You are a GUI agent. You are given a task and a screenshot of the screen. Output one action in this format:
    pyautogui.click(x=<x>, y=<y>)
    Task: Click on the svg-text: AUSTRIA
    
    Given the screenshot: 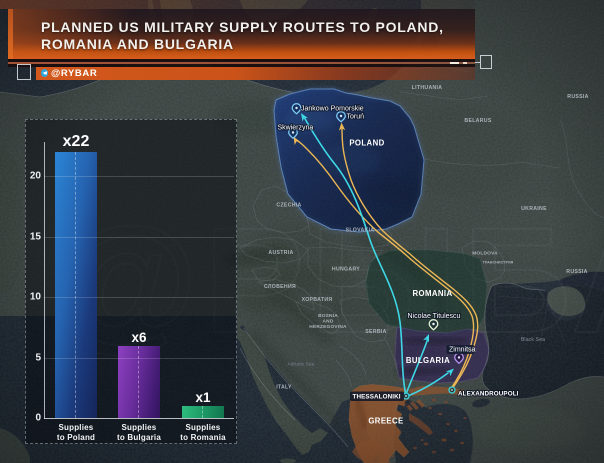 What is the action you would take?
    pyautogui.click(x=280, y=253)
    